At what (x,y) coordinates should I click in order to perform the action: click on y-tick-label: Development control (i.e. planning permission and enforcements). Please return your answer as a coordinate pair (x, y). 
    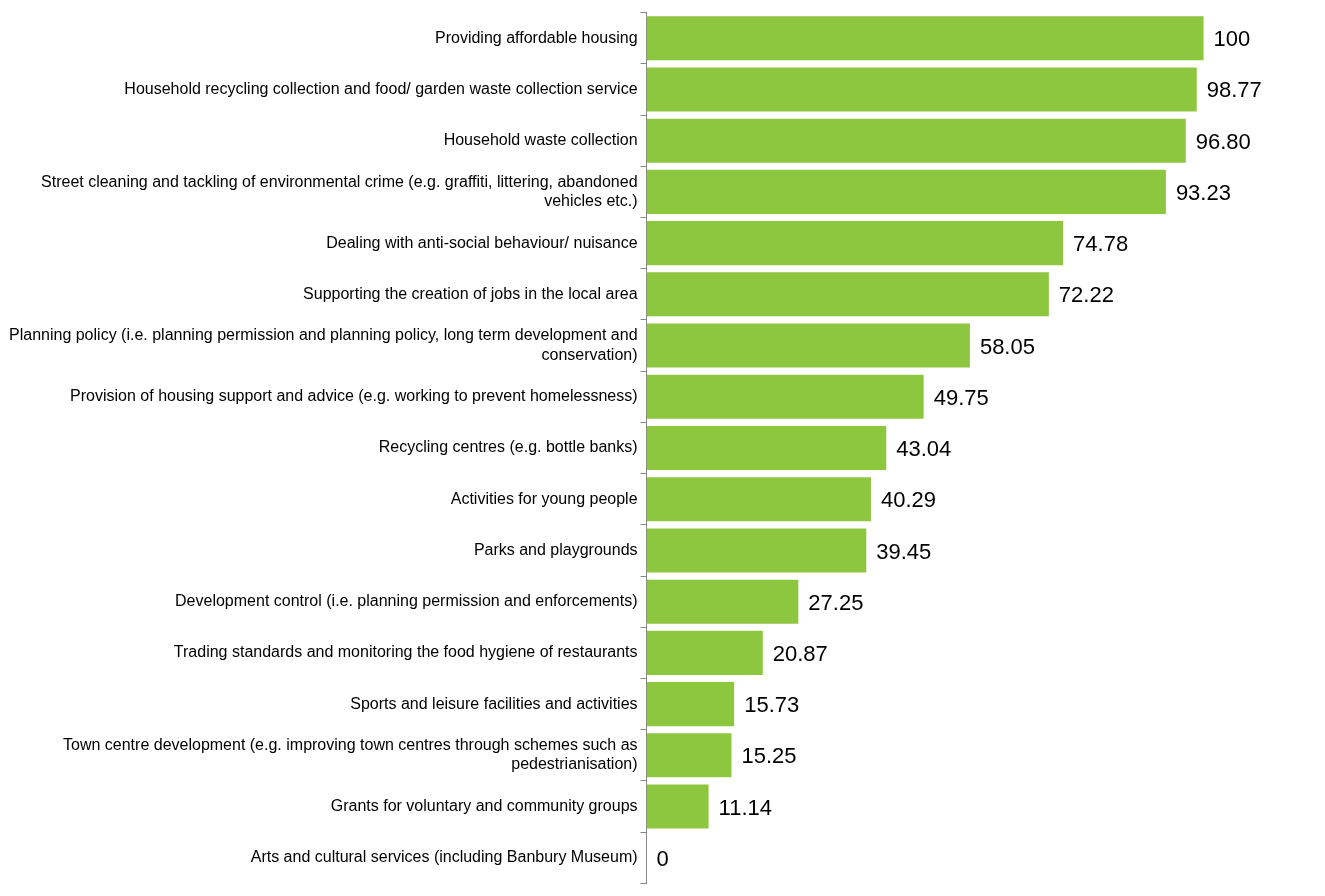
    Looking at the image, I should click on (406, 601).